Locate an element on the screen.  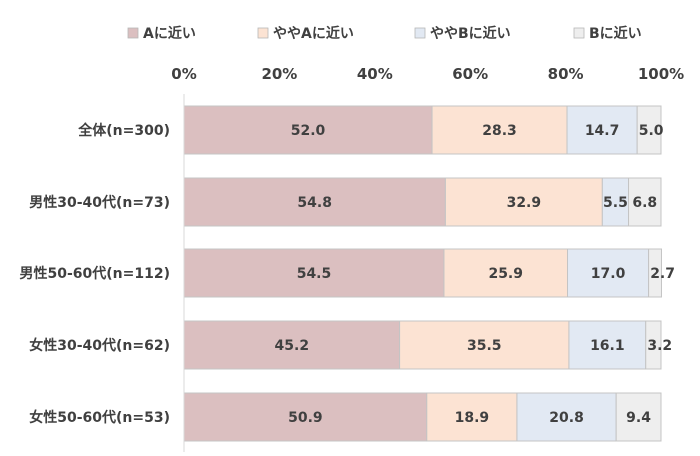
category-label: 男性50-60代(n=112) is located at coordinates (95, 273).